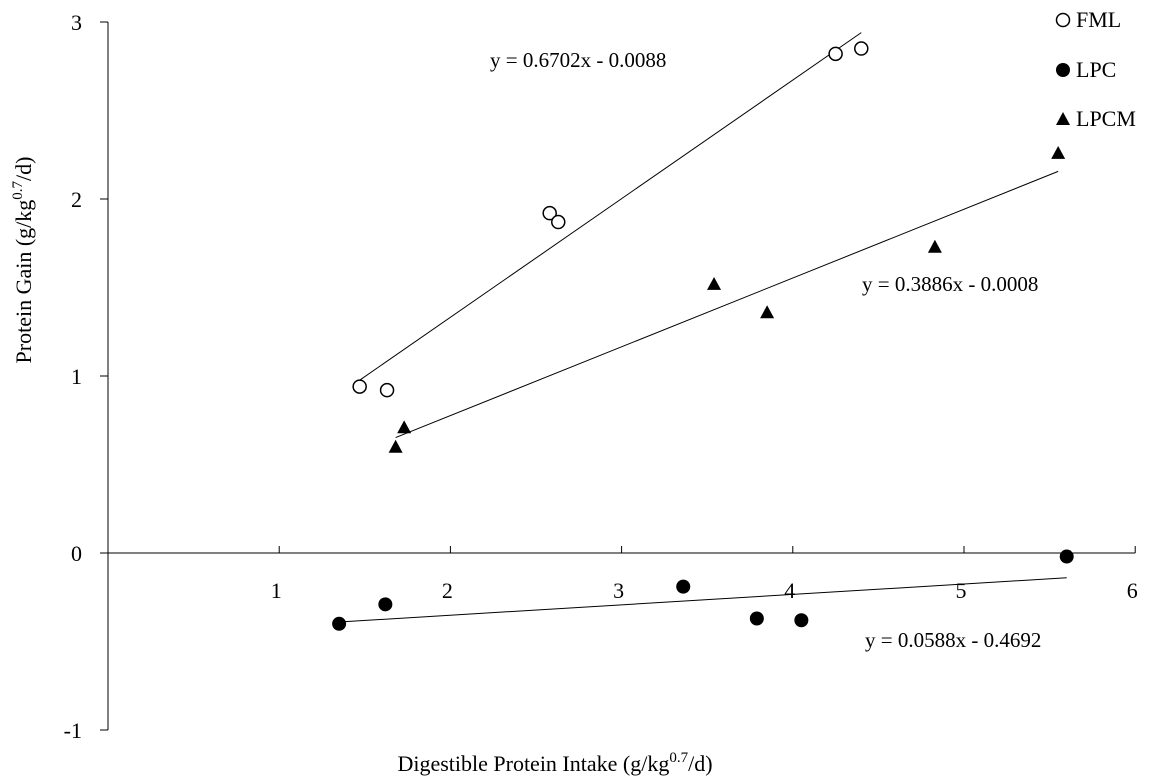 This screenshot has height=783, width=1165. I want to click on legend: FML LPC LPCM, so click(1095, 69).